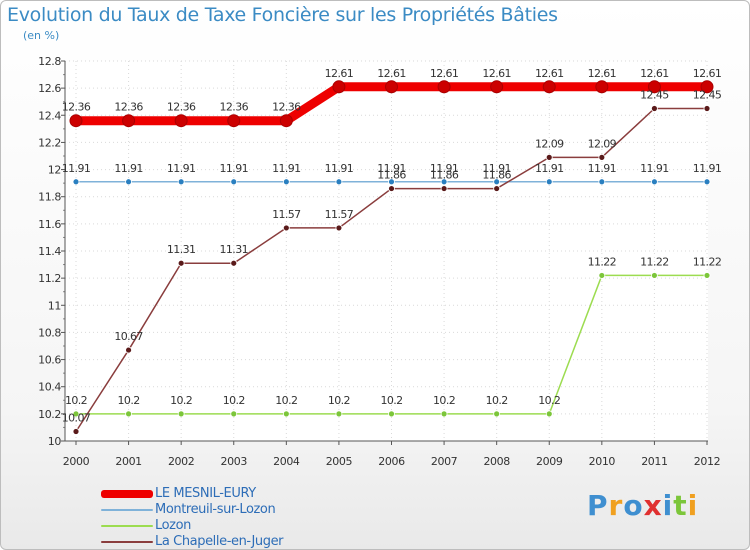 The width and height of the screenshot is (750, 550). What do you see at coordinates (215, 509) in the screenshot?
I see `legend-label: Montreuil-sur-Lozon` at bounding box center [215, 509].